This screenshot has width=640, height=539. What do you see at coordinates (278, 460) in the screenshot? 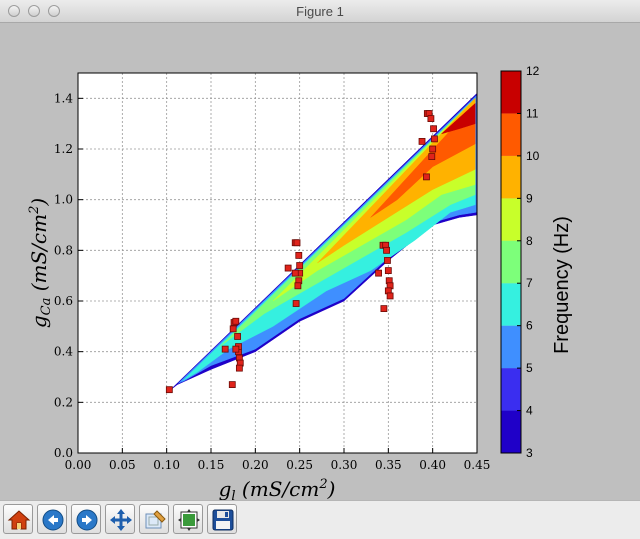
I see `x-axis-ticks: 0.00 0.05 0.10 0.15 0.20 0.25 0.30 0.35 0.40 0.45` at bounding box center [278, 460].